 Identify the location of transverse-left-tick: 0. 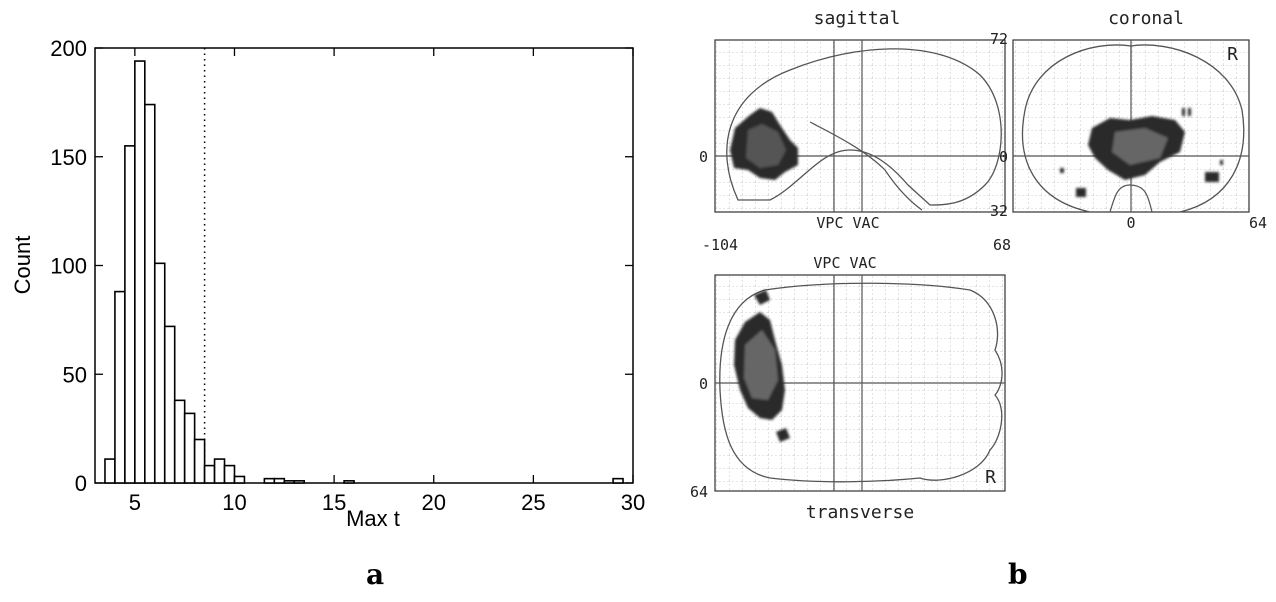
(703, 384).